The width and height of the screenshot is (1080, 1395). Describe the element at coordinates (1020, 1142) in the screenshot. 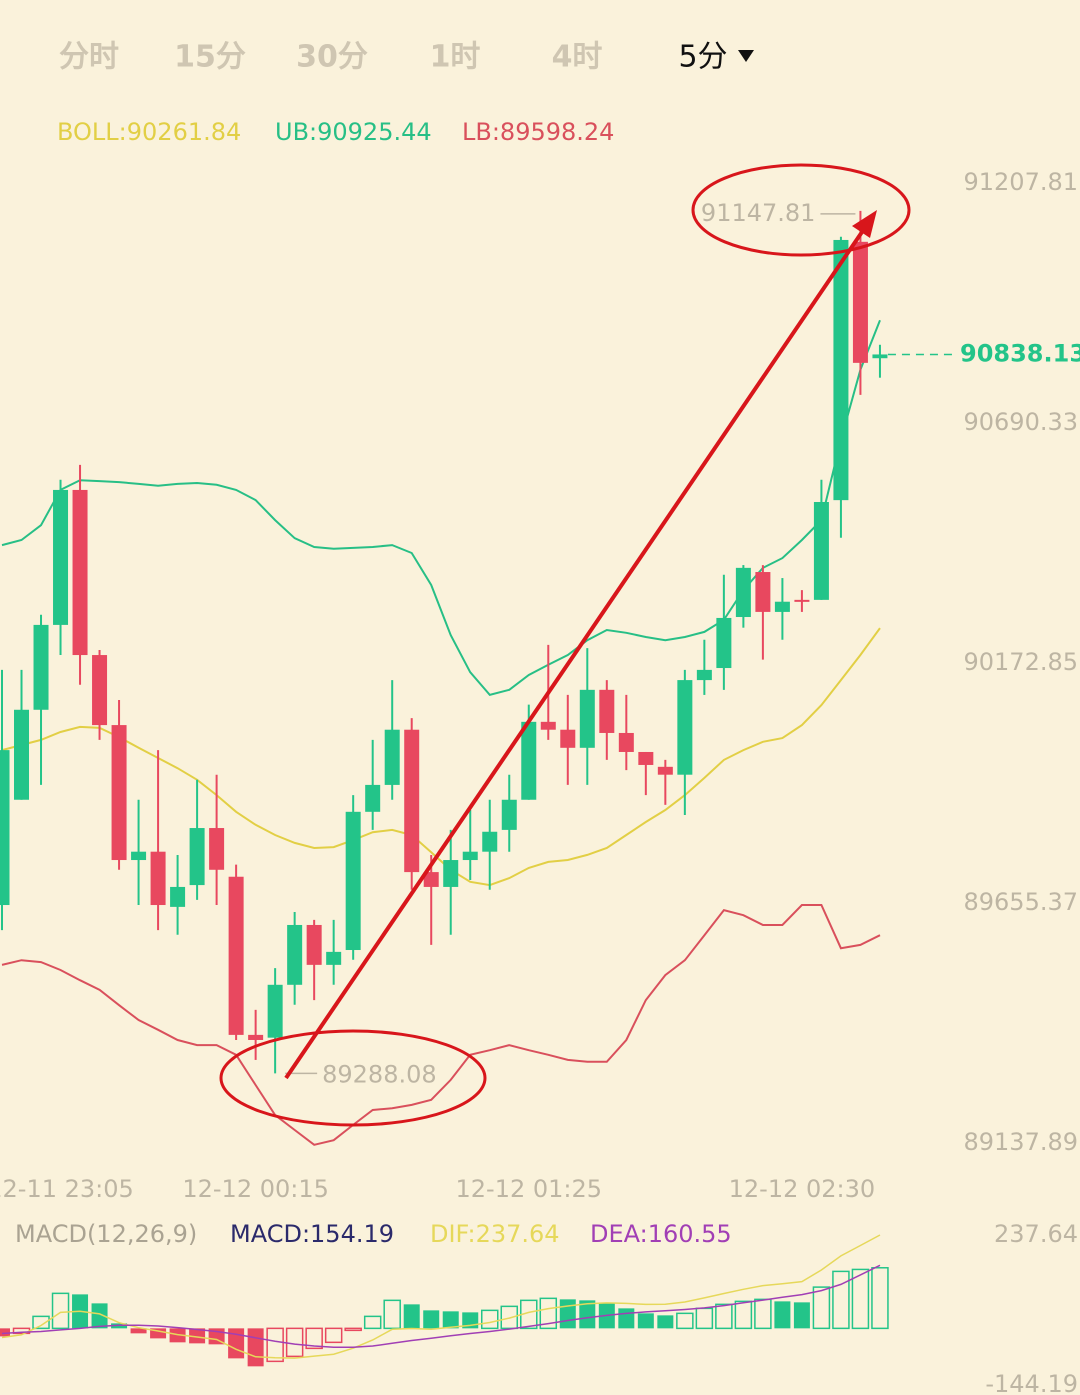

I see `y-tick-label: 89137.89` at that location.